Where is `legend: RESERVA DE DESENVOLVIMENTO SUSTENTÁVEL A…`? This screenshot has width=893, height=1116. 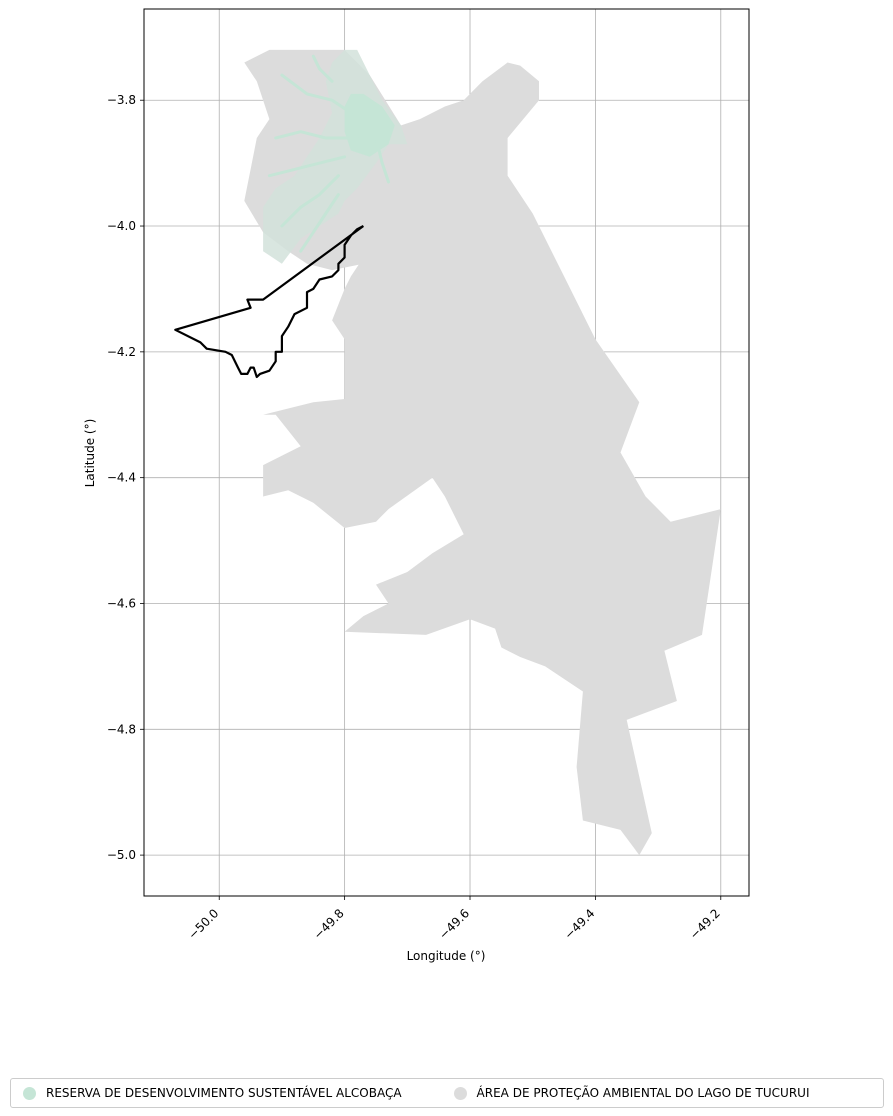
legend: RESERVA DE DESENVOLVIMENTO SUSTENTÁVEL A… is located at coordinates (447, 1093).